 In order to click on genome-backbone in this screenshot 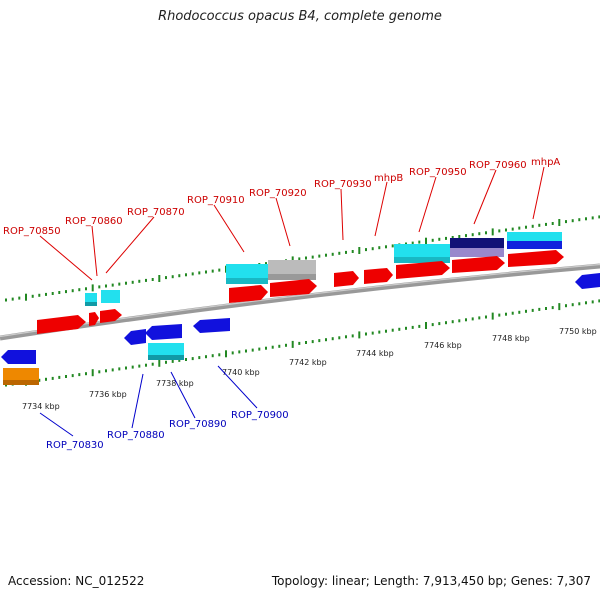, I will do `click(300, 302)`.